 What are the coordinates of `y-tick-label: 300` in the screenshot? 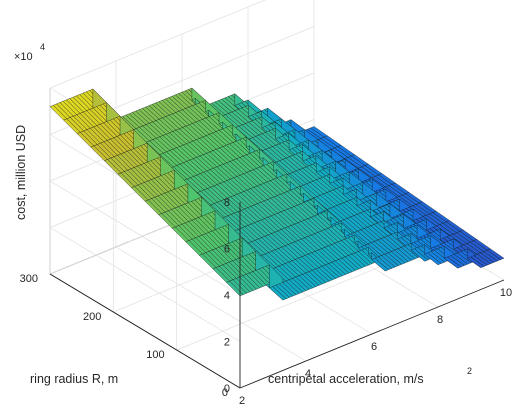 It's located at (29, 279).